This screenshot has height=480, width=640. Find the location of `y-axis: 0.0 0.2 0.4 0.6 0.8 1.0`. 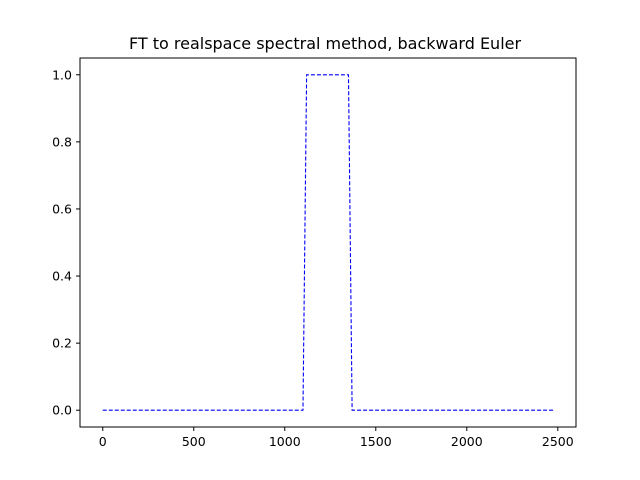

y-axis: 0.0 0.2 0.4 0.6 0.8 1.0 is located at coordinates (66, 242).